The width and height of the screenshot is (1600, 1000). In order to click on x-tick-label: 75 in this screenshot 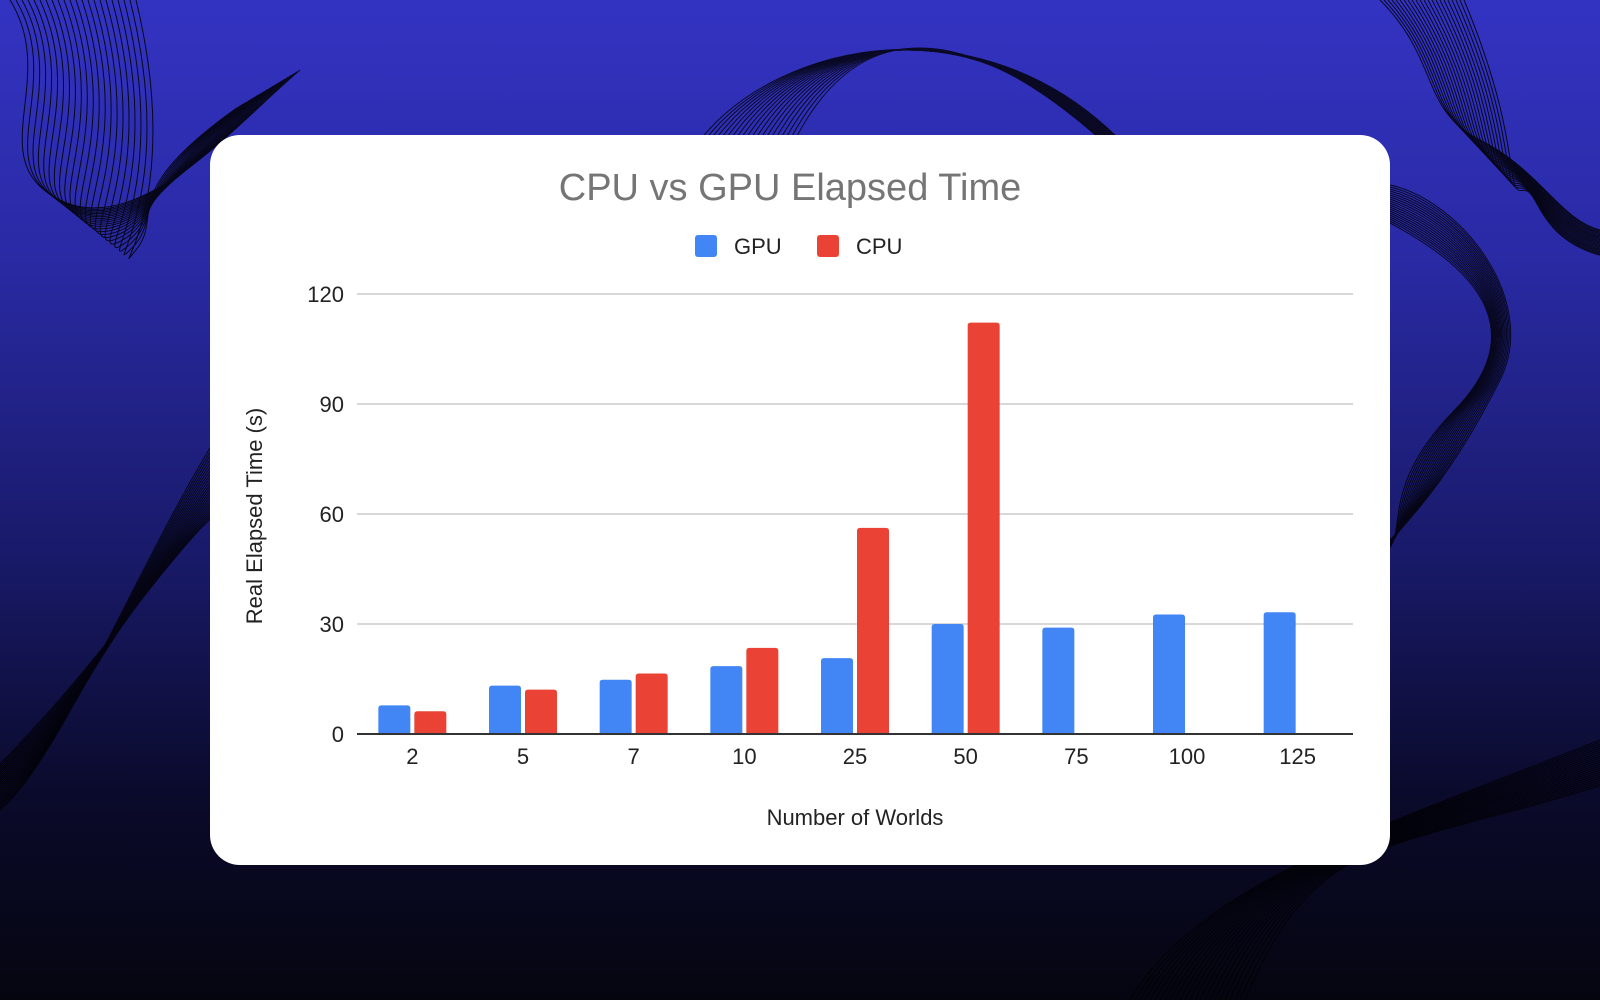, I will do `click(1076, 756)`.